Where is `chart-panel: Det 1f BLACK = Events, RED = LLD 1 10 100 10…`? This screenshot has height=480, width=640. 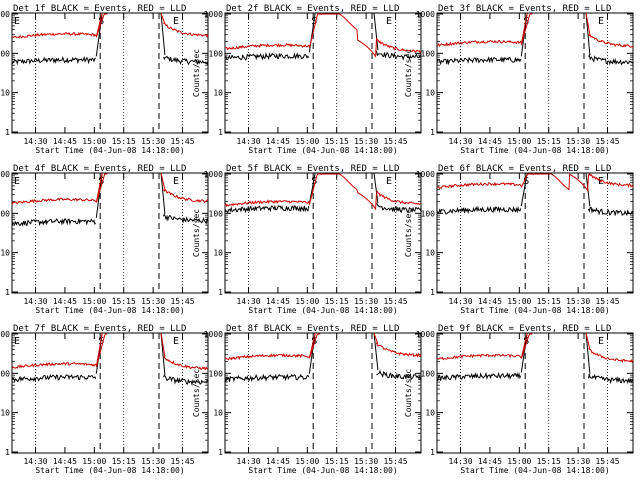
chart-panel: Det 1f BLACK = Events, RED = LLD 1 10 100 10… is located at coordinates (104, 79).